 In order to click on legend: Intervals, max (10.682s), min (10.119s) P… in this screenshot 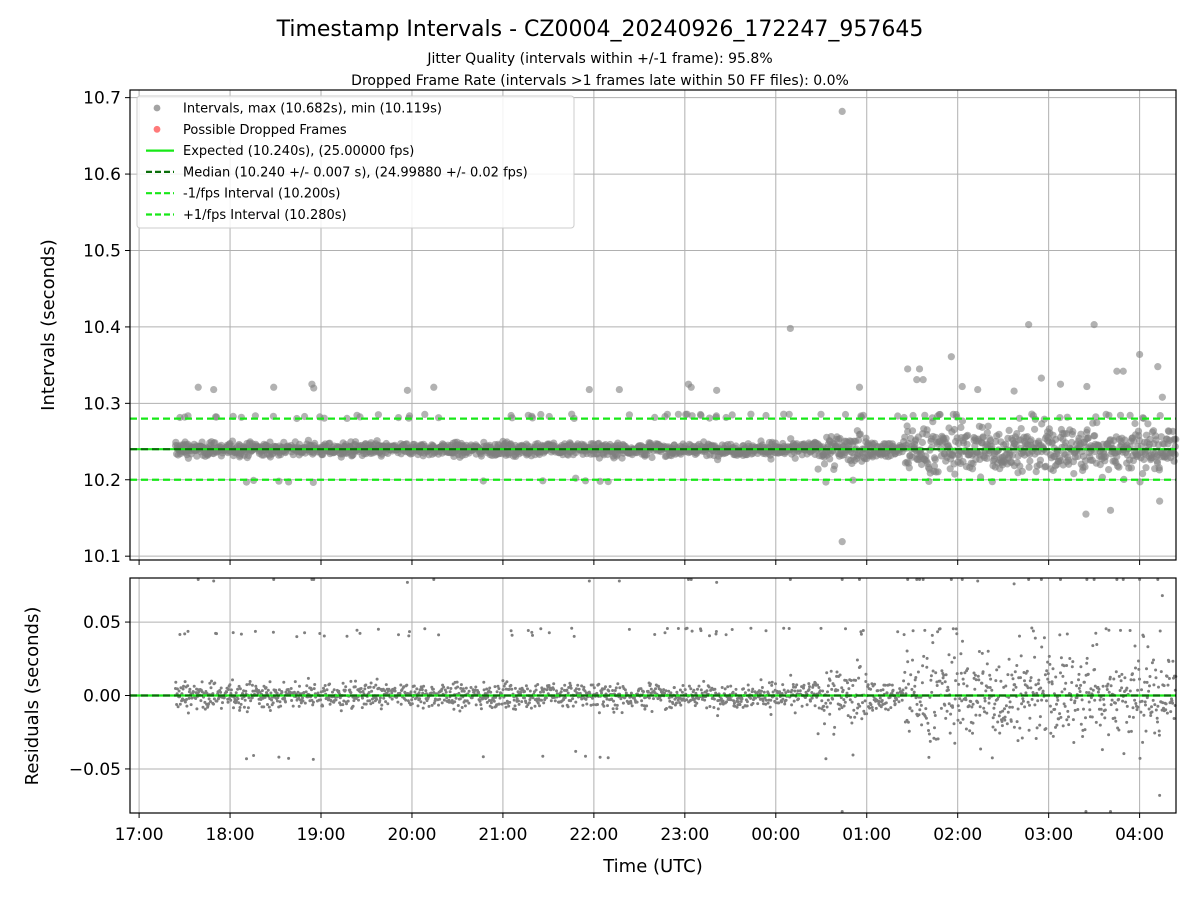, I will do `click(355, 162)`.